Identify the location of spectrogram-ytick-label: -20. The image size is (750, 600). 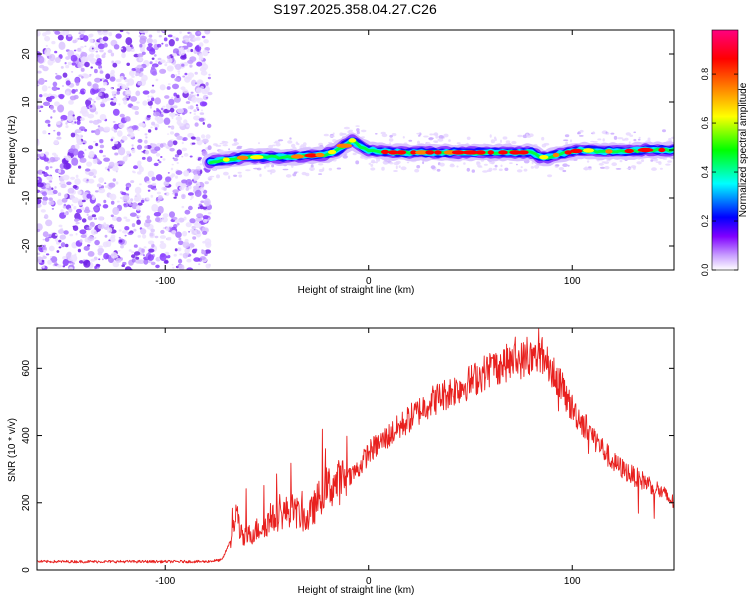
(26, 245).